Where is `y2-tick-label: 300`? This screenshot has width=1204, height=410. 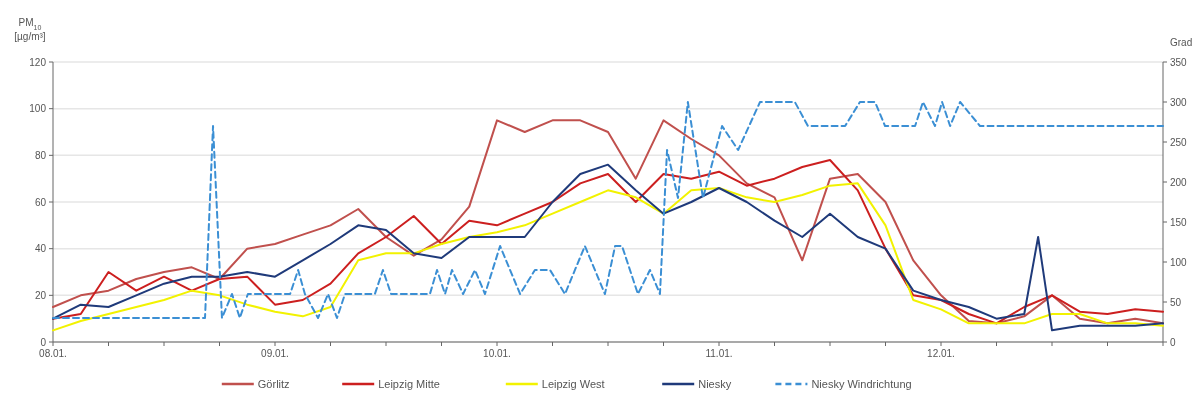
y2-tick-label: 300 is located at coordinates (1179, 102).